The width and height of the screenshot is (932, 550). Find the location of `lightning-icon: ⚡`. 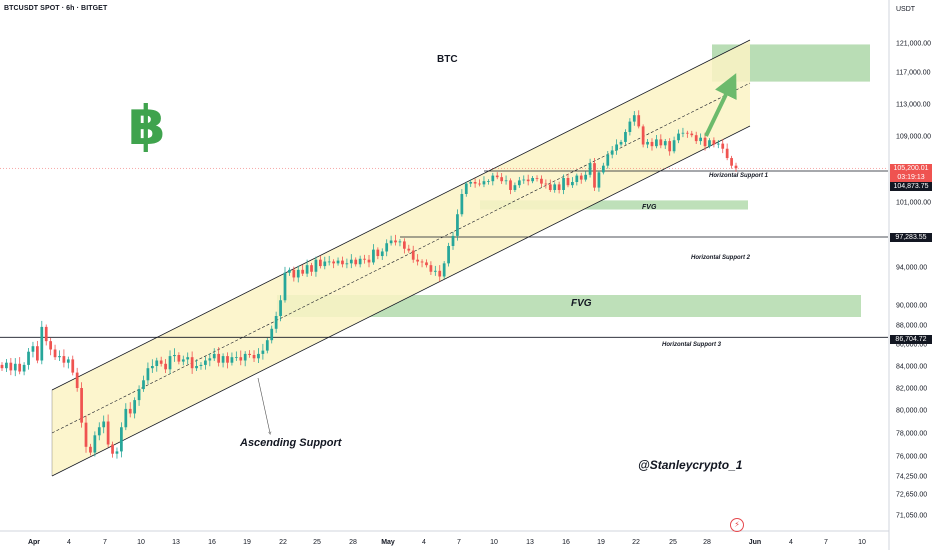

lightning-icon: ⚡ is located at coordinates (737, 525).